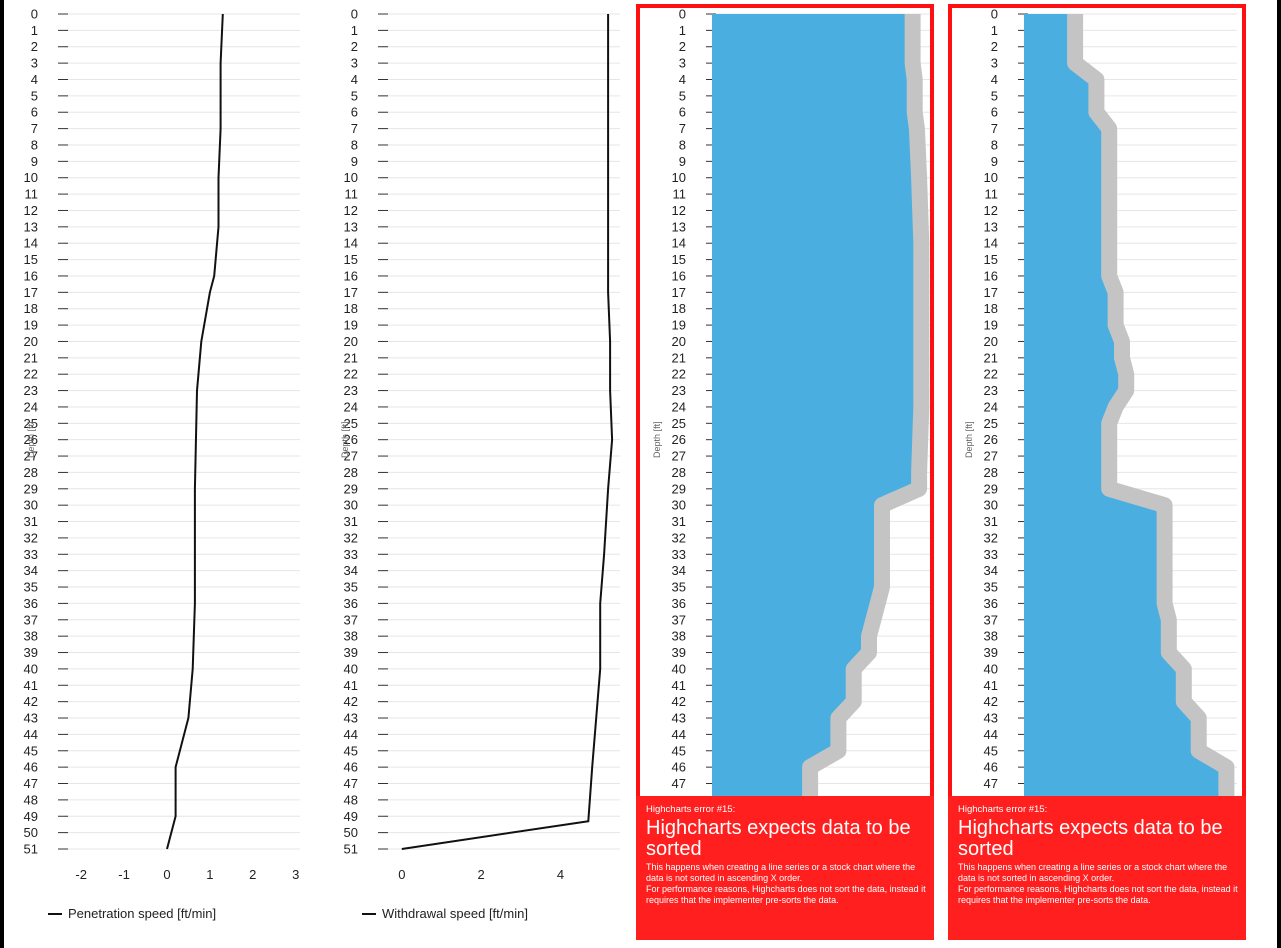 The image size is (1281, 948). What do you see at coordinates (31, 325) in the screenshot?
I see `depth-tick-label: 19` at bounding box center [31, 325].